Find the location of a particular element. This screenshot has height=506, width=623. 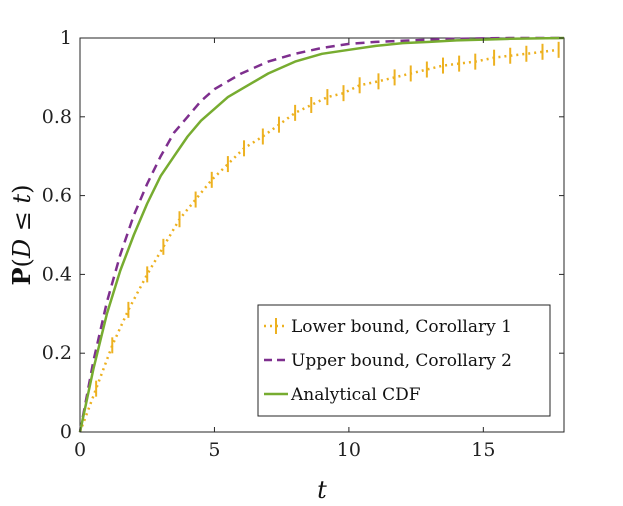

legend-box is located at coordinates (404, 360).